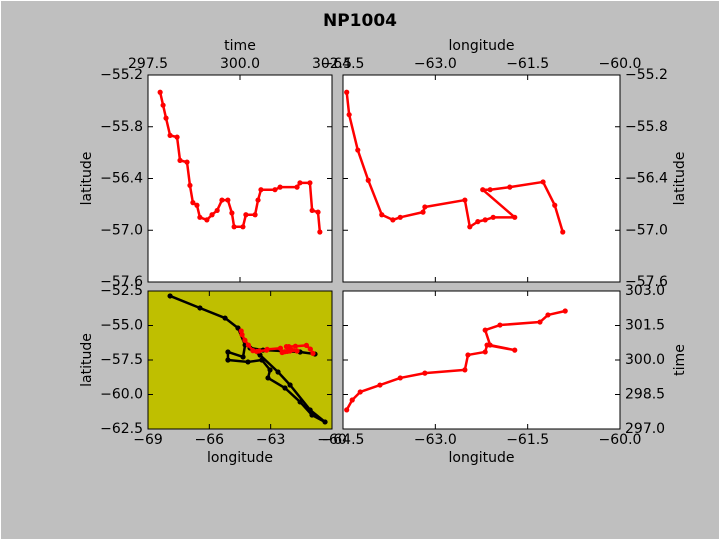  I want to click on y-tick-label: −57.6, so click(121, 282).